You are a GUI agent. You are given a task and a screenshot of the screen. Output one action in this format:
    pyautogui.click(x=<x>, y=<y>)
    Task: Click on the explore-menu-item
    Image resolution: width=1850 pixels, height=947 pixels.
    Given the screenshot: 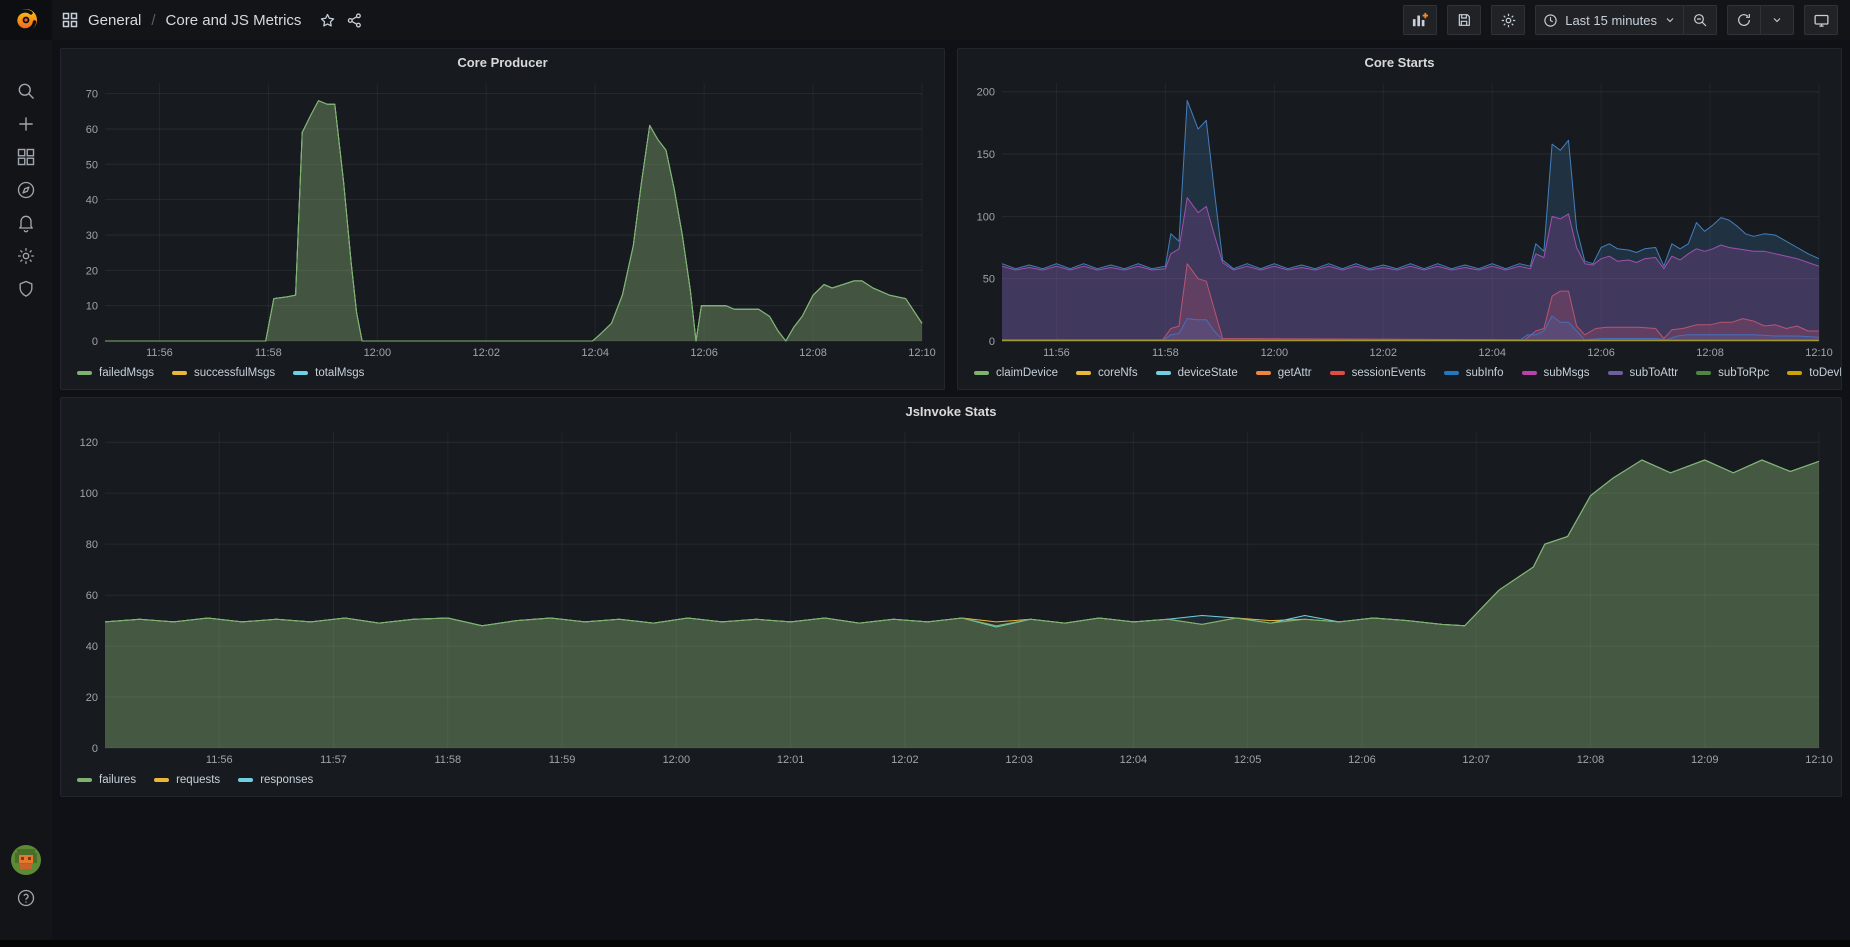 What is the action you would take?
    pyautogui.click(x=26, y=189)
    